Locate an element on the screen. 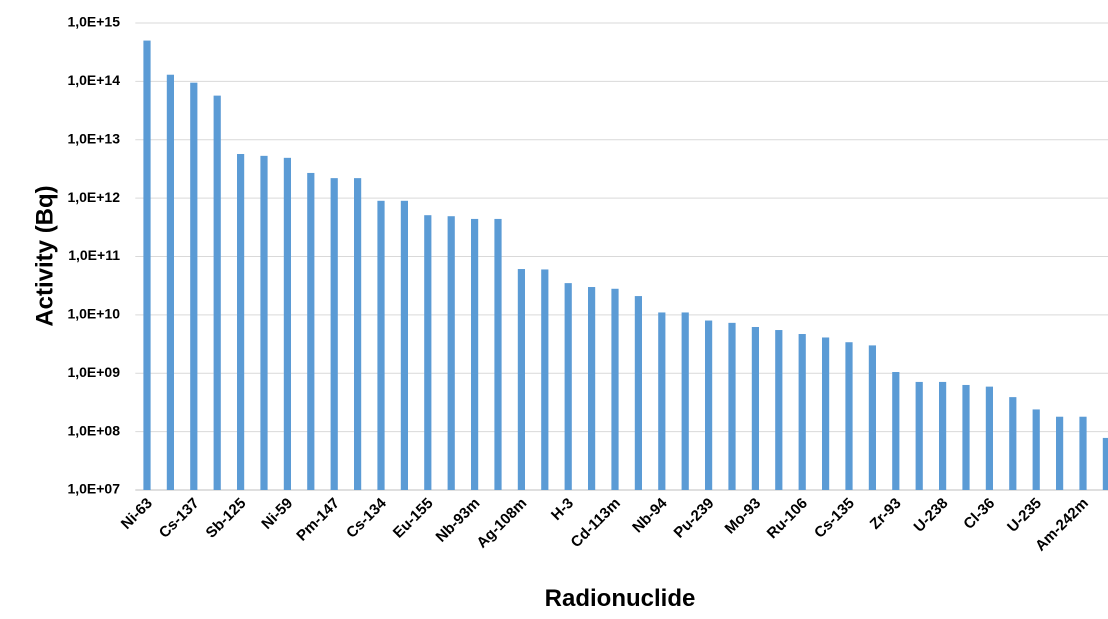  x-tick-label: Eu-155 is located at coordinates (413, 518).